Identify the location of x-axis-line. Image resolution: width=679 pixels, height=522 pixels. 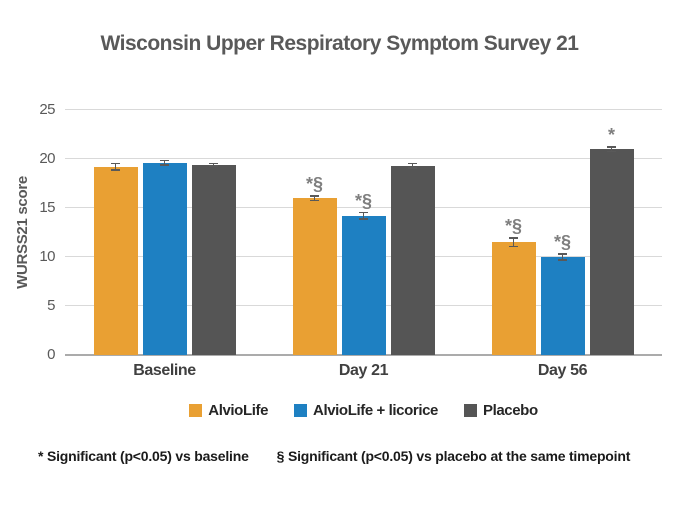
(363, 355).